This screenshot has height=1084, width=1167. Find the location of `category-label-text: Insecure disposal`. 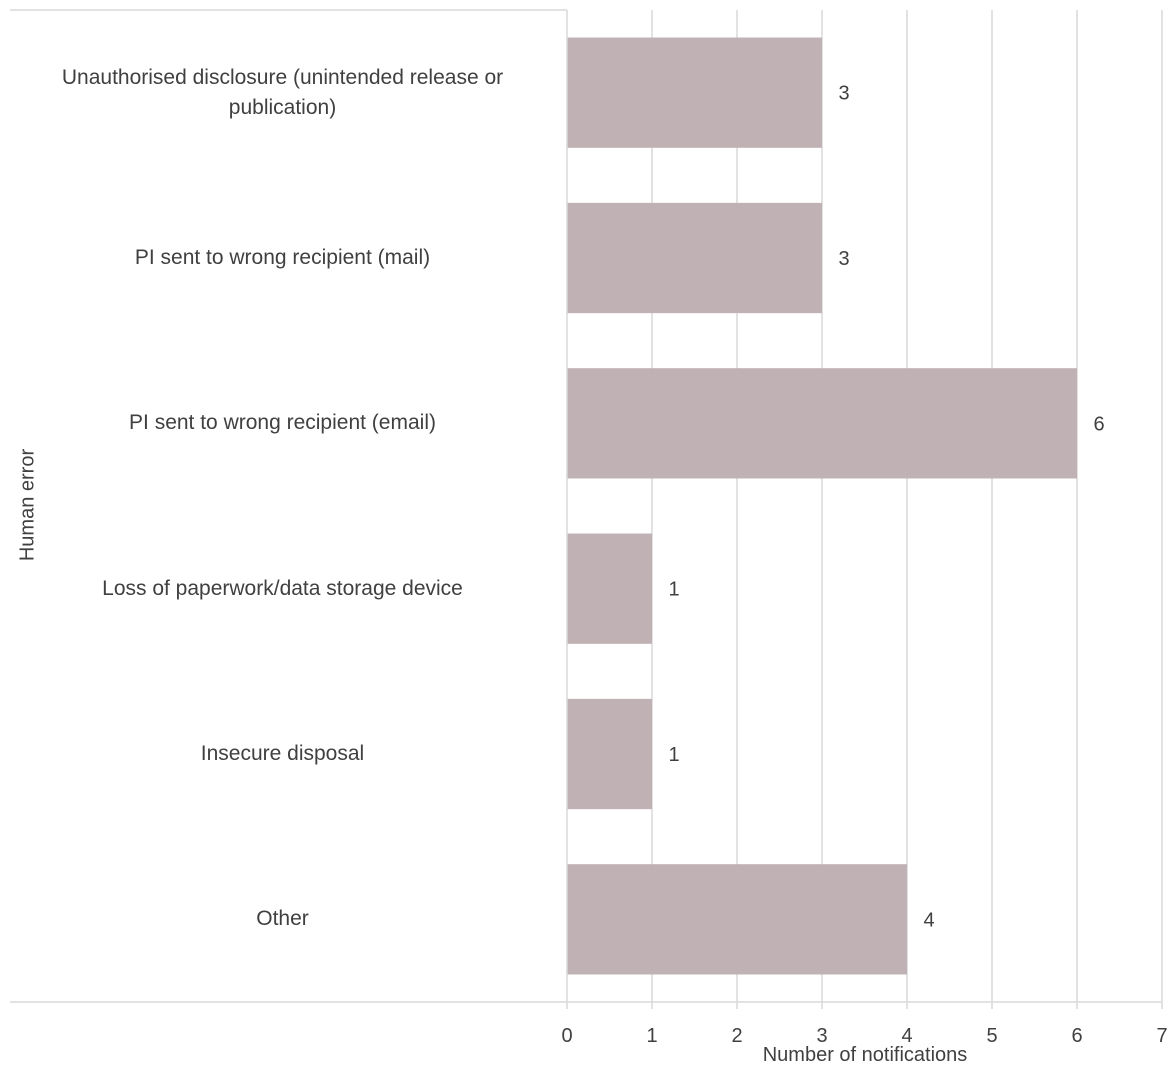

category-label-text: Insecure disposal is located at coordinates (282, 753).